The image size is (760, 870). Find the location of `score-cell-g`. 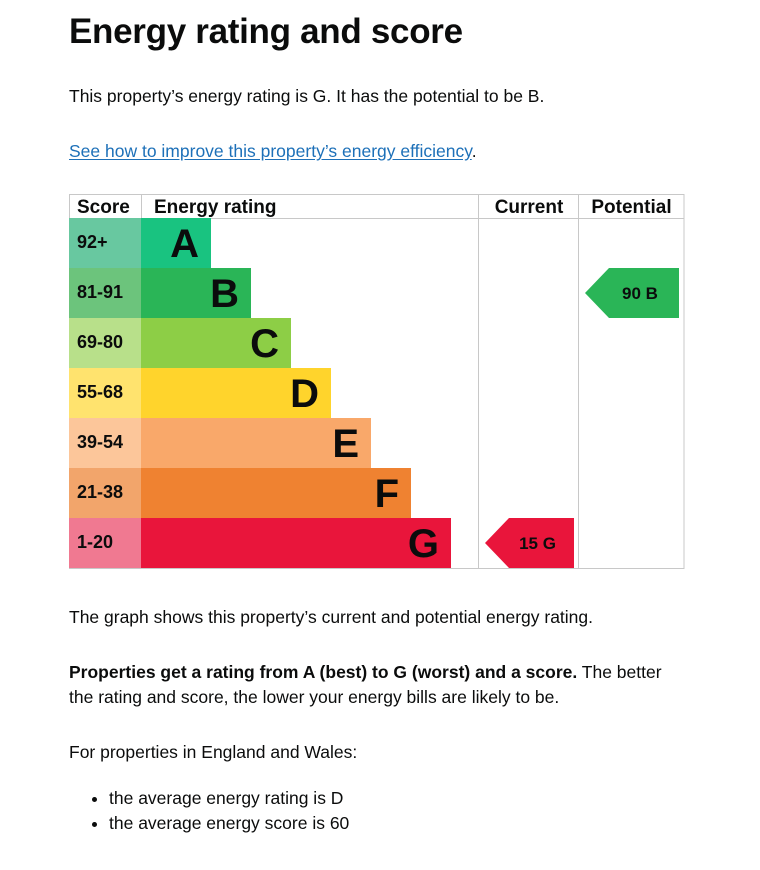

score-cell-g is located at coordinates (105, 543).